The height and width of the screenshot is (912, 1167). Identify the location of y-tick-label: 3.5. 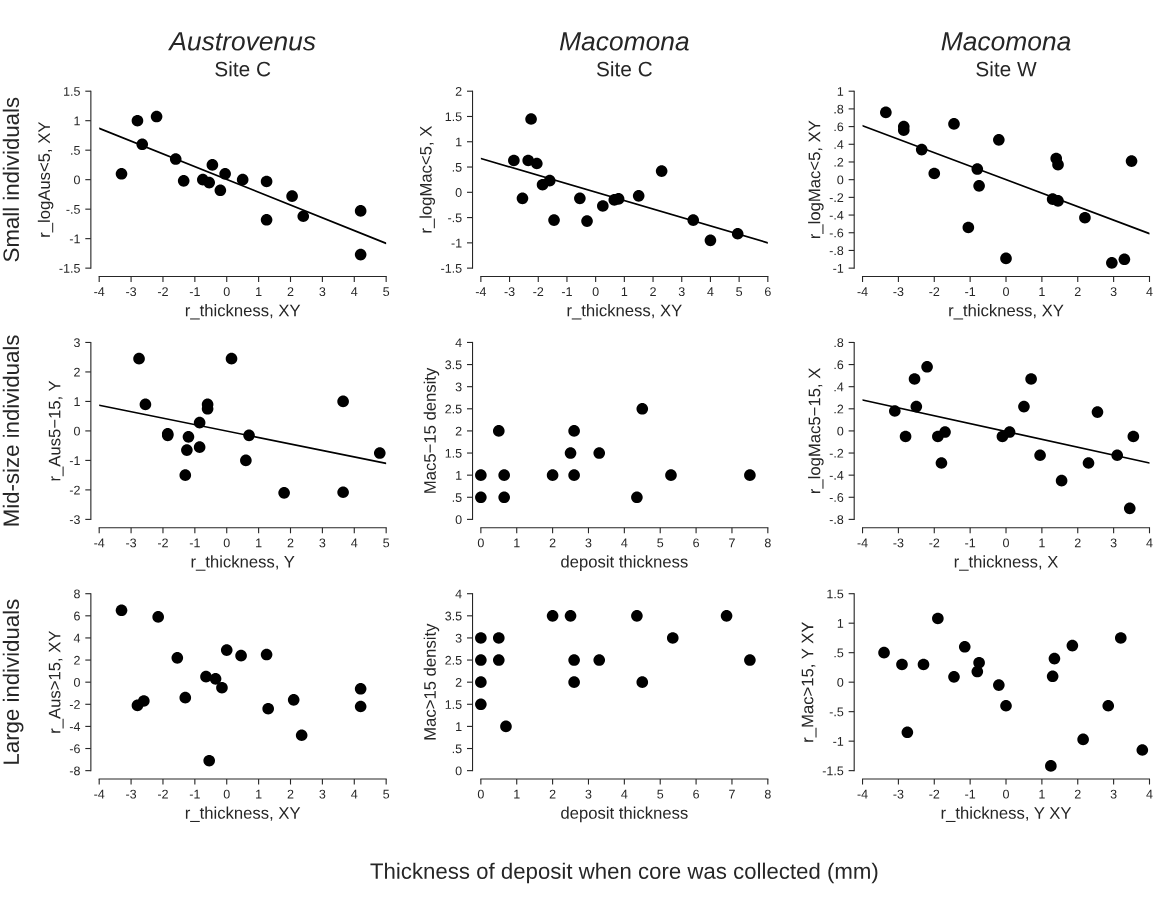
(453, 365).